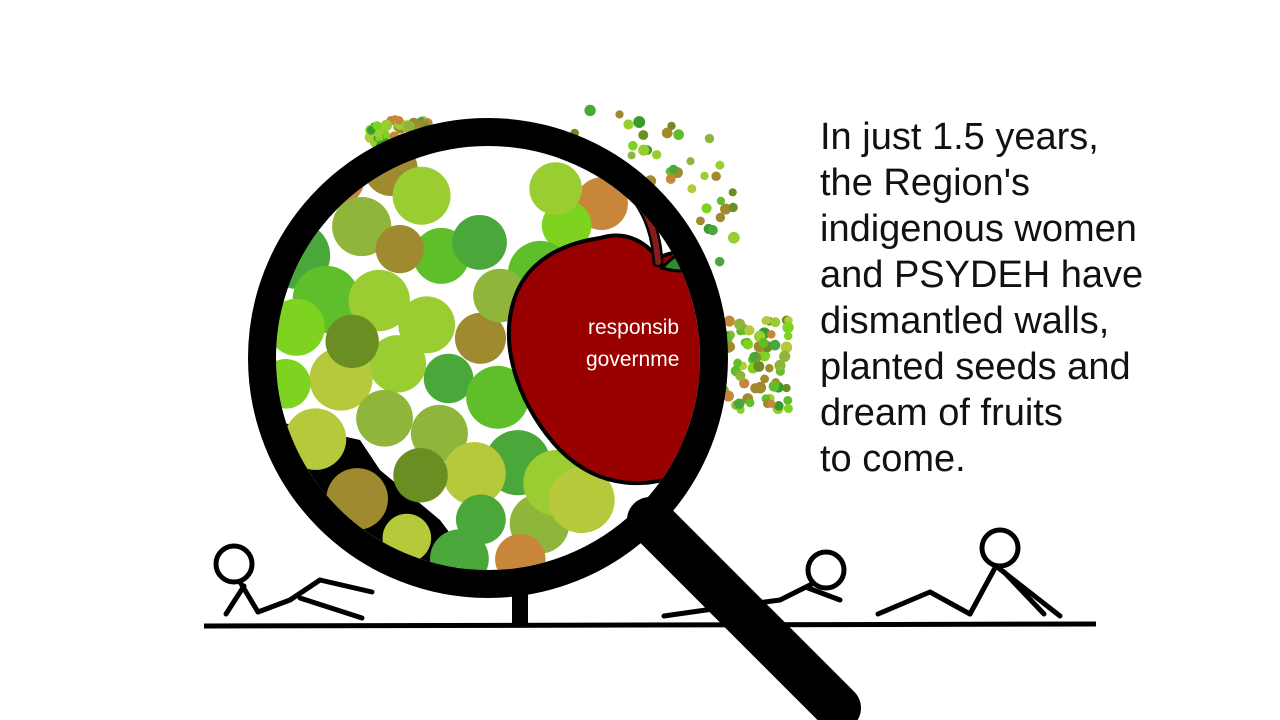 The height and width of the screenshot is (720, 1280). What do you see at coordinates (975, 367) in the screenshot?
I see `caption-line: planted seeds and` at bounding box center [975, 367].